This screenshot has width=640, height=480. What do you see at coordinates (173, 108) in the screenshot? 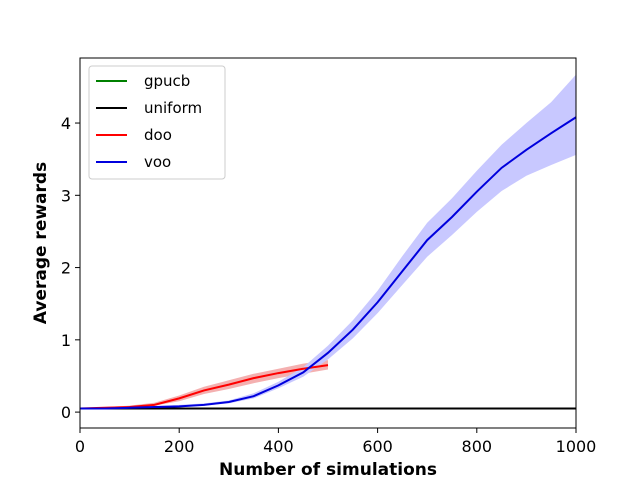
I see `legend-label-uniform: uniform` at bounding box center [173, 108].